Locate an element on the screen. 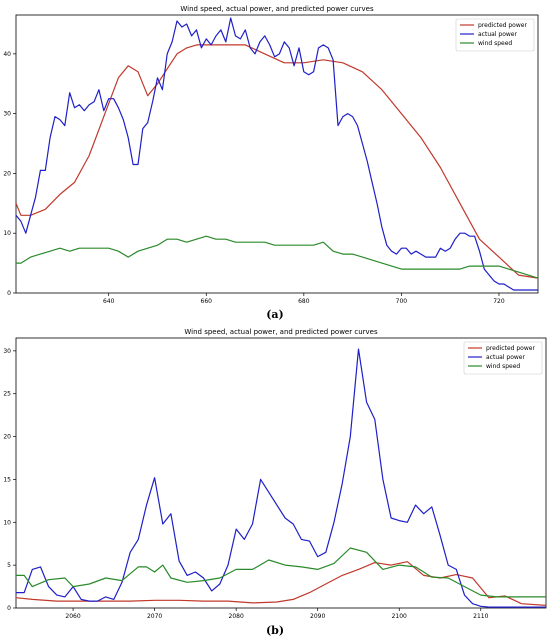 The height and width of the screenshot is (639, 550). chartb-x-tick-label: 2070 is located at coordinates (154, 616).